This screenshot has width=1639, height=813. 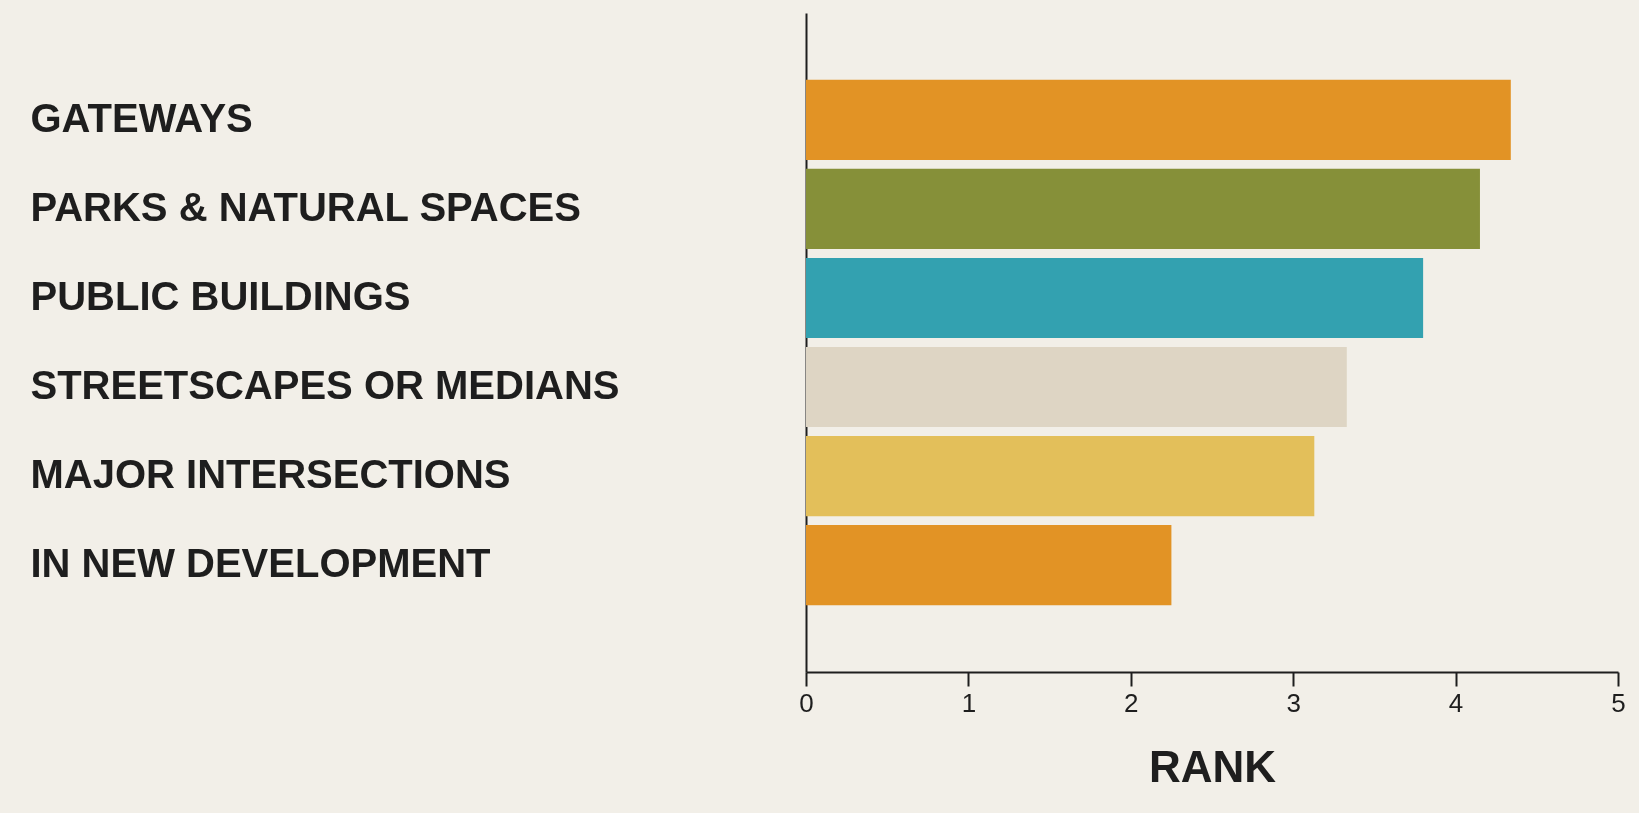 What do you see at coordinates (806, 702) in the screenshot?
I see `x-tick-label: 0` at bounding box center [806, 702].